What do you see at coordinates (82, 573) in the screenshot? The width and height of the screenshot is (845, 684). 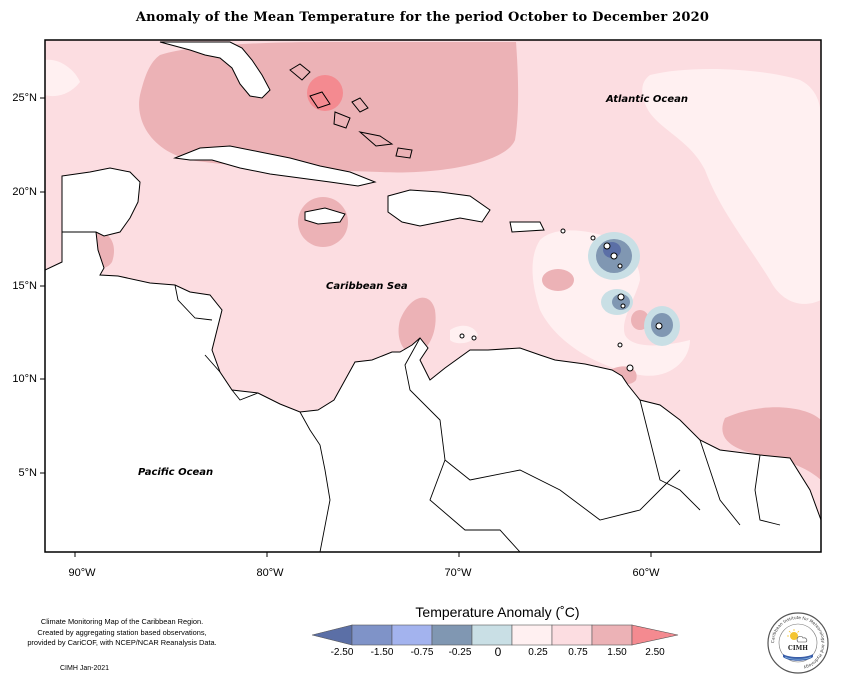 I see `lon-label-90w: 90°W` at bounding box center [82, 573].